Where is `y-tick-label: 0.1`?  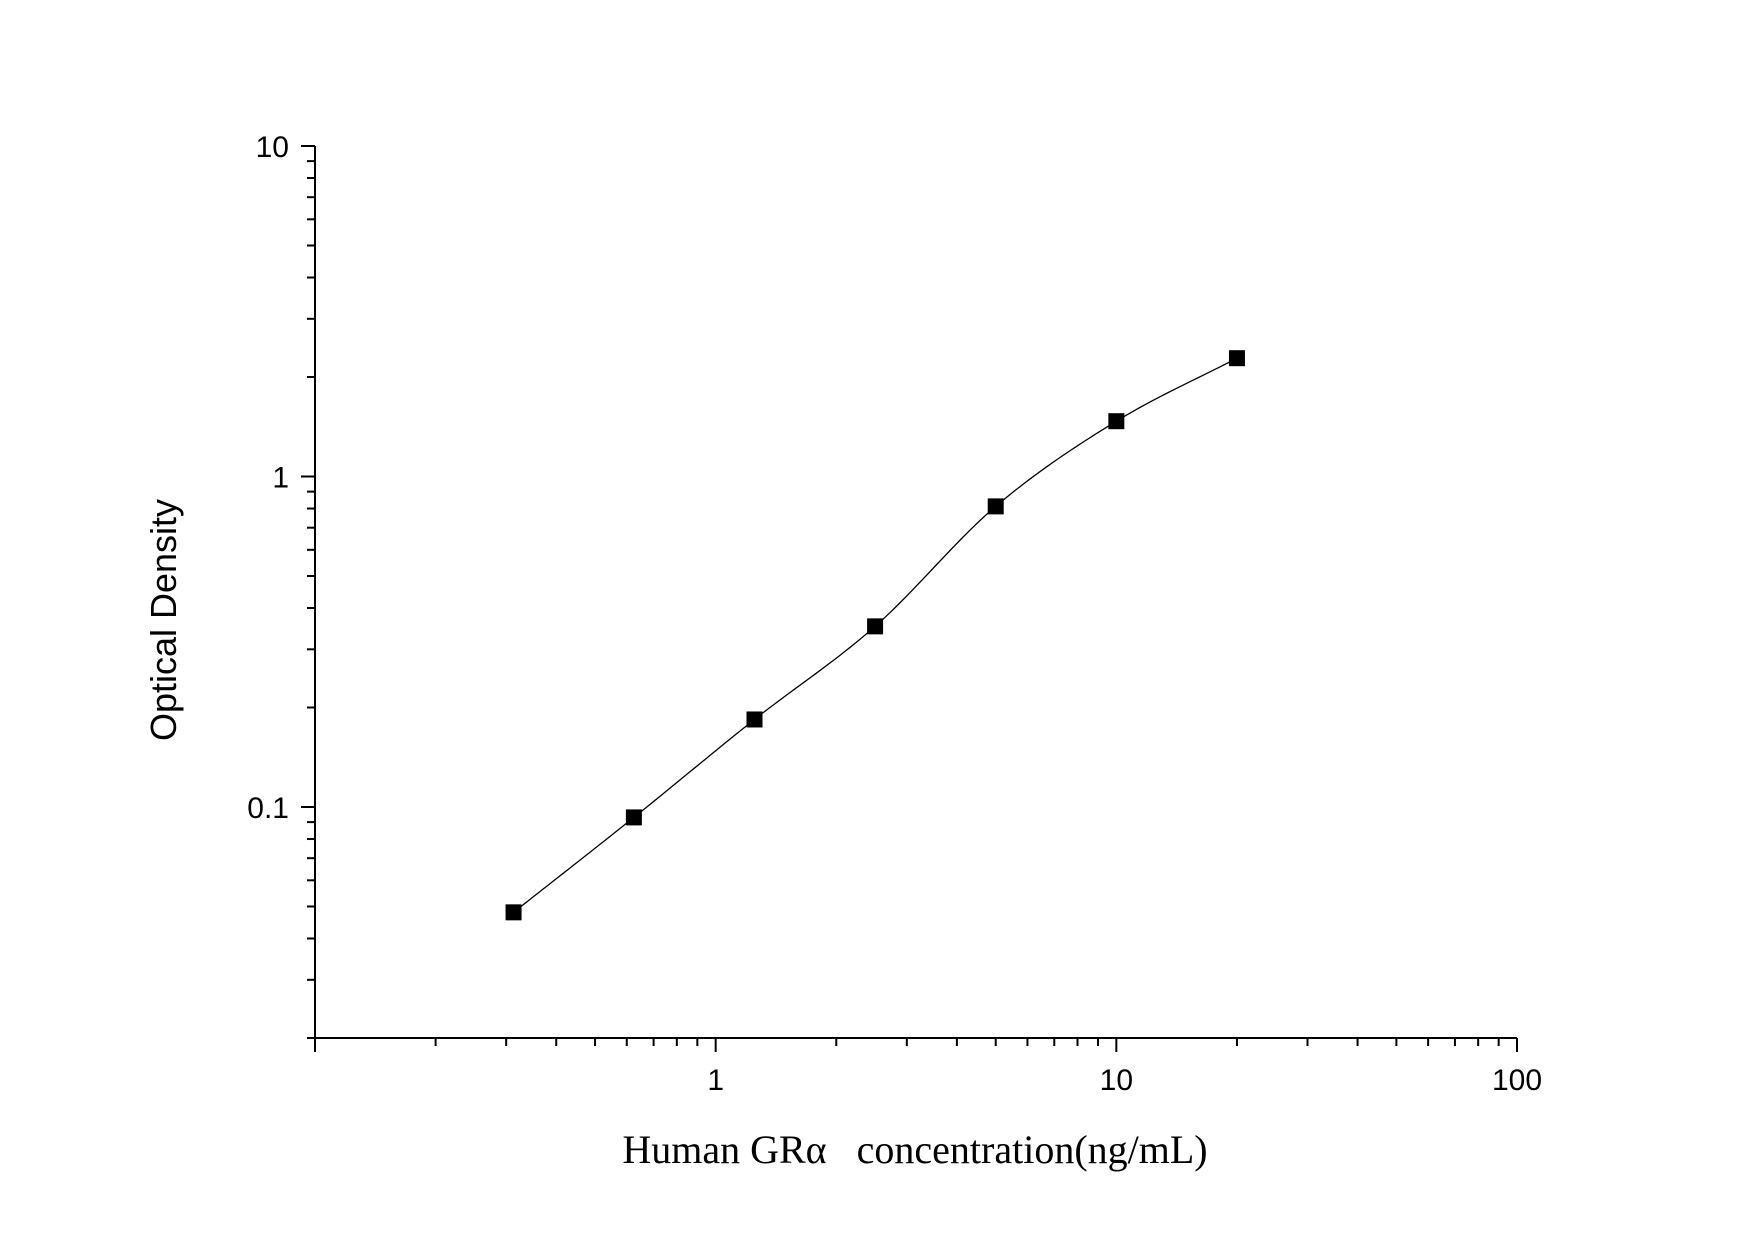
y-tick-label: 0.1 is located at coordinates (268, 808).